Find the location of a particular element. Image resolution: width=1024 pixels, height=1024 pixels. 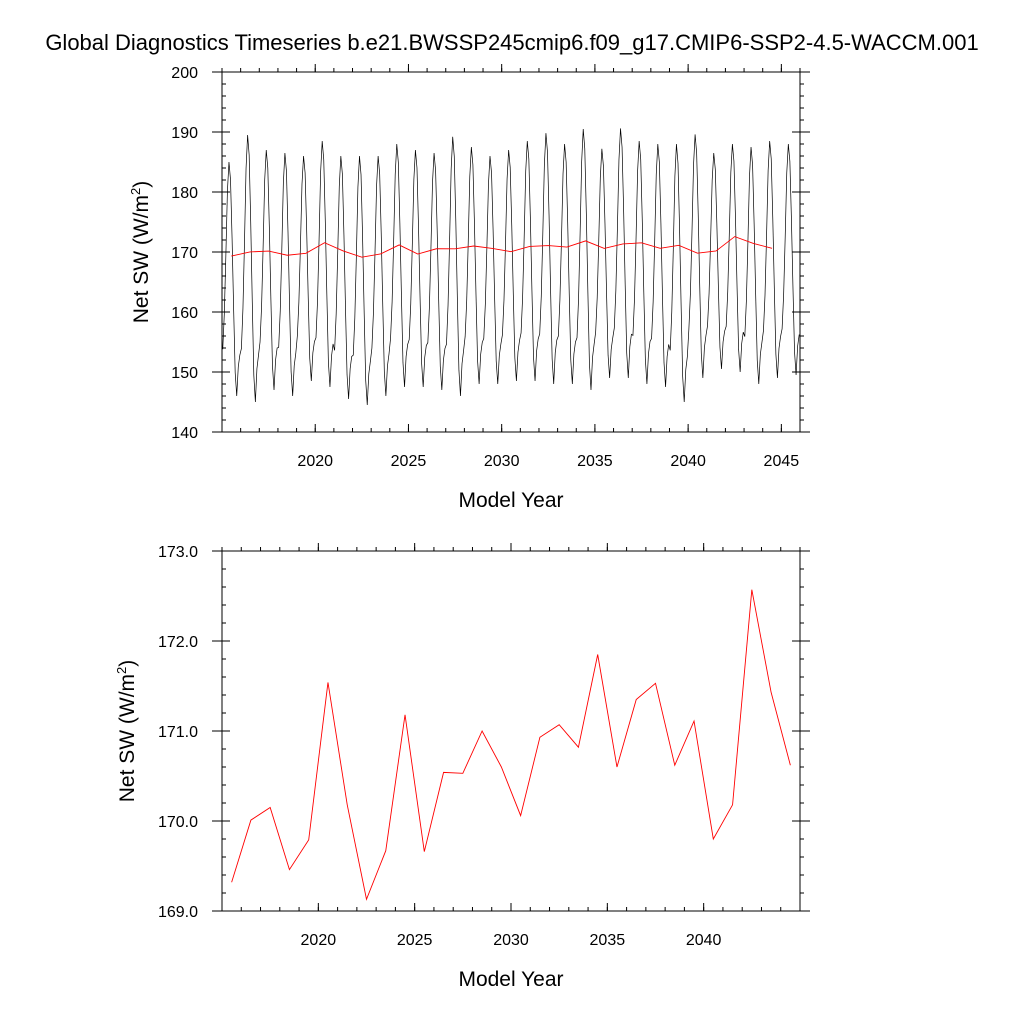

y-tick-label: 140 is located at coordinates (184, 433).